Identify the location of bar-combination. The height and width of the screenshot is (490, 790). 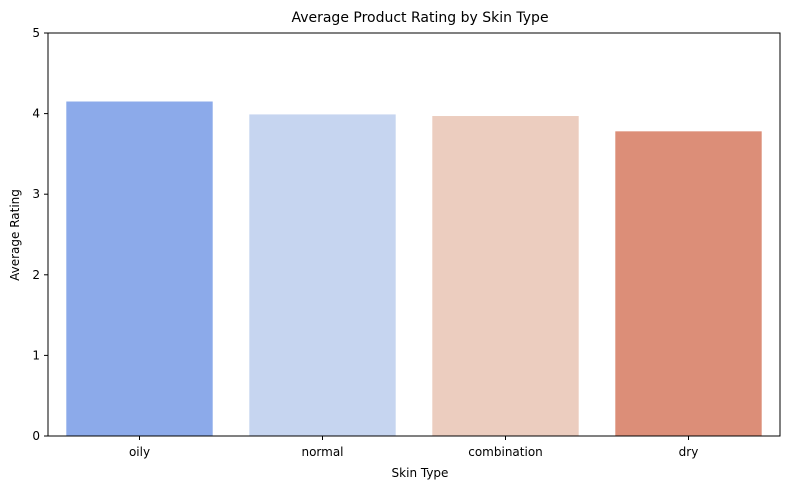
(505, 276).